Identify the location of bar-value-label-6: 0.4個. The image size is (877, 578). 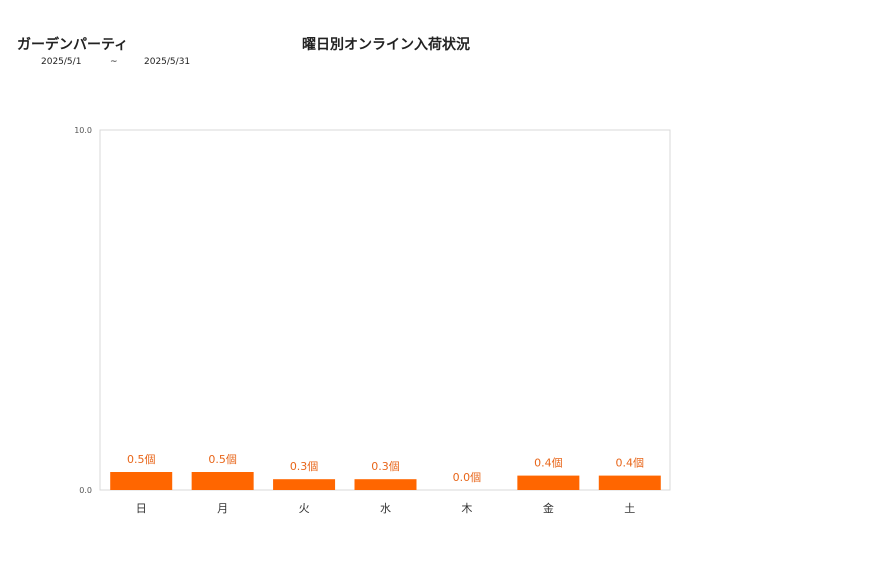
(630, 463).